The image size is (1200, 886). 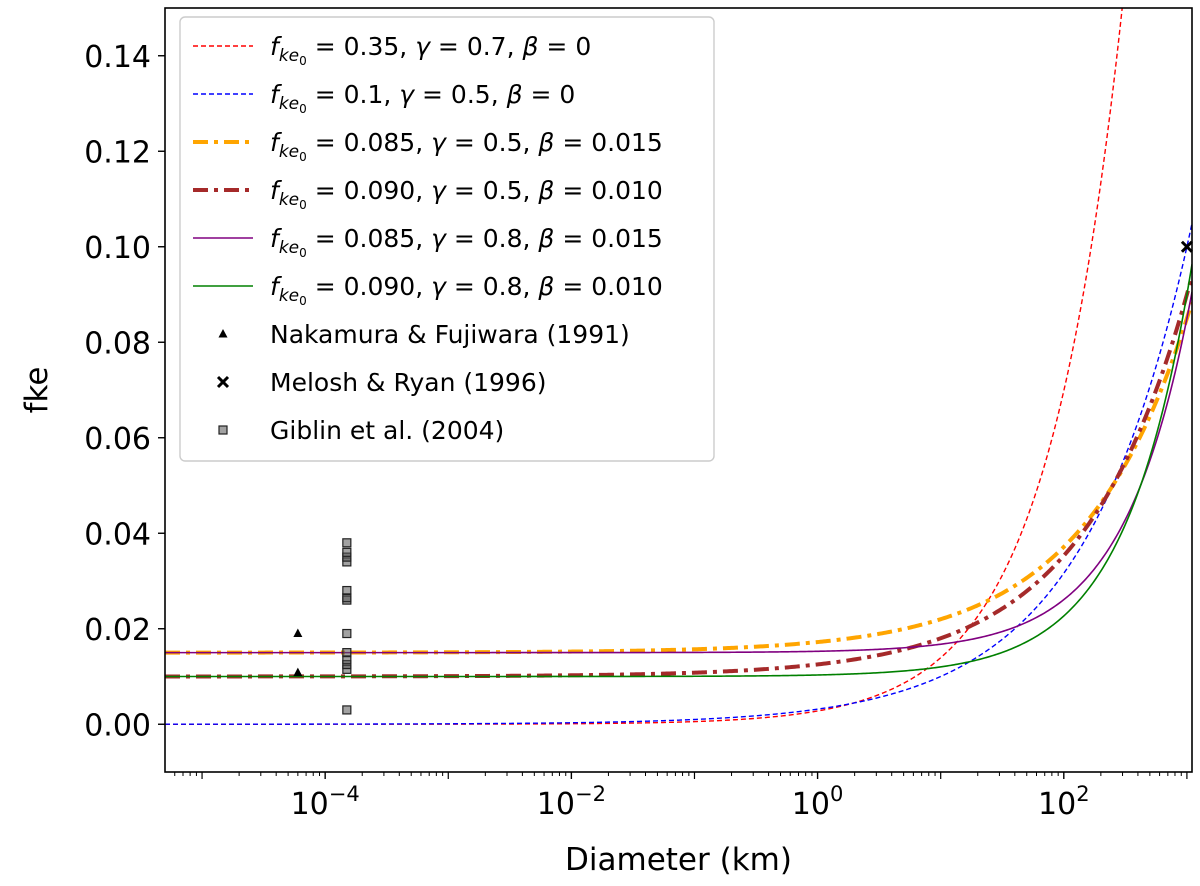 I want to click on x-tick-label: 10⁰, so click(x=818, y=802).